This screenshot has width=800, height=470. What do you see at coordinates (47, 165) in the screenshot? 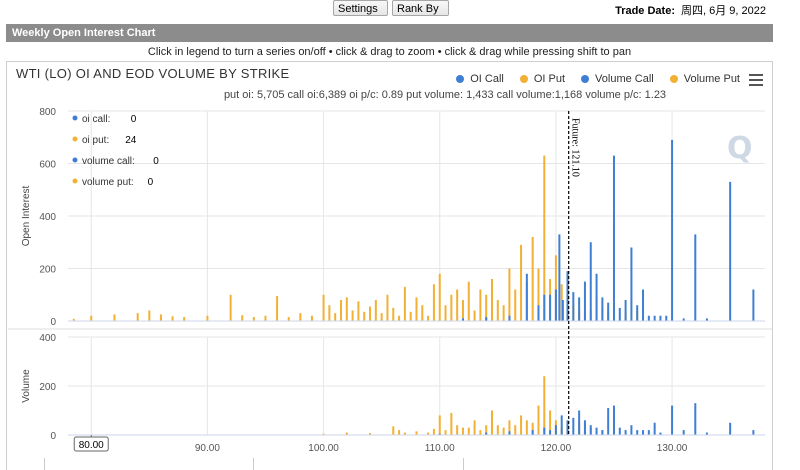
I see `y-tick-label: 600` at bounding box center [47, 165].